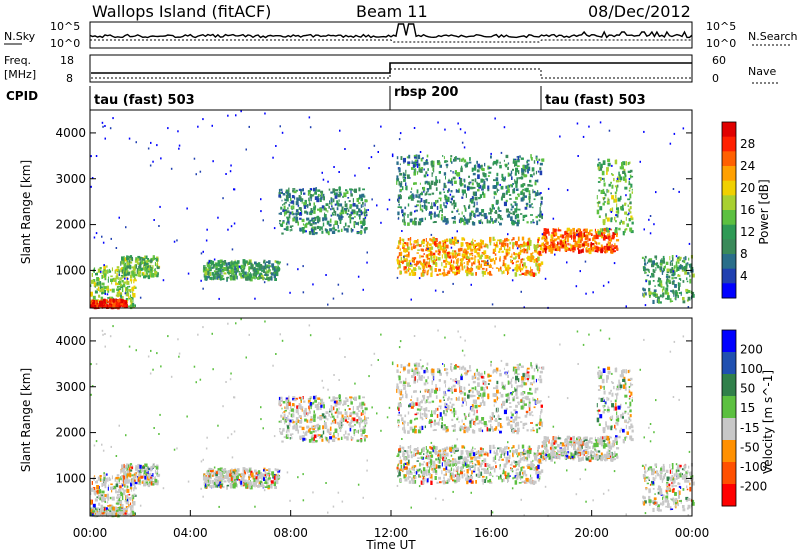 The width and height of the screenshot is (800, 554). I want to click on nsky-label: N.Sky, so click(20, 36).